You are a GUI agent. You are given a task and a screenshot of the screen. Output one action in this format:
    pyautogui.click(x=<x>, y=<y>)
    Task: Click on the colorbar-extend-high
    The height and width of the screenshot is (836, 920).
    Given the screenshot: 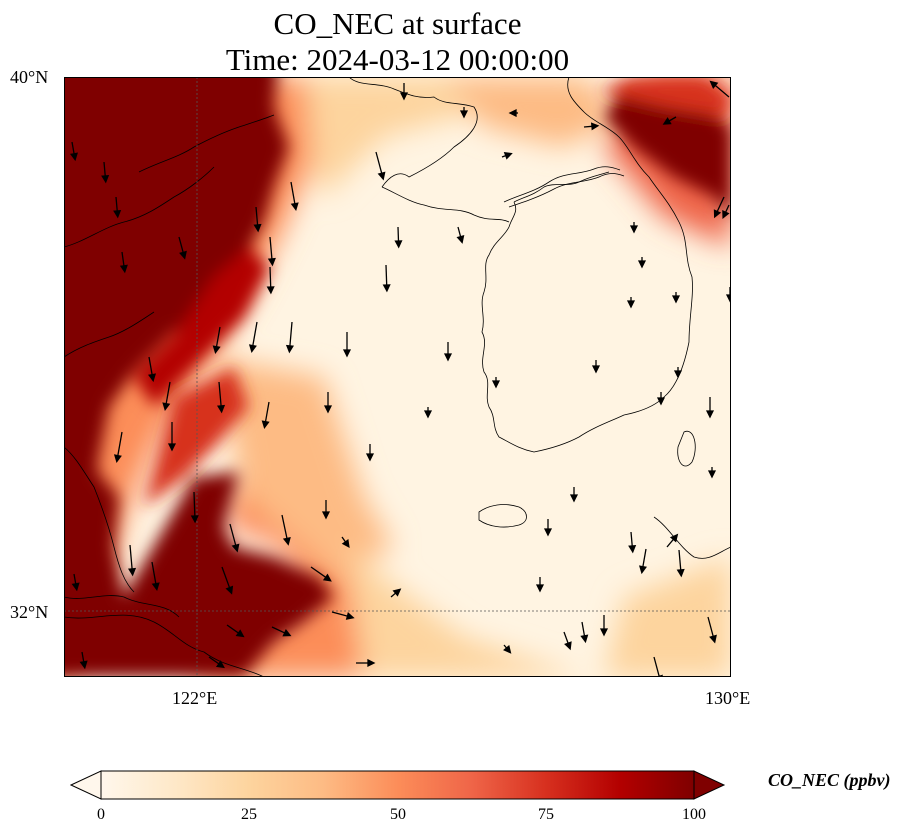 What is the action you would take?
    pyautogui.click(x=709, y=785)
    